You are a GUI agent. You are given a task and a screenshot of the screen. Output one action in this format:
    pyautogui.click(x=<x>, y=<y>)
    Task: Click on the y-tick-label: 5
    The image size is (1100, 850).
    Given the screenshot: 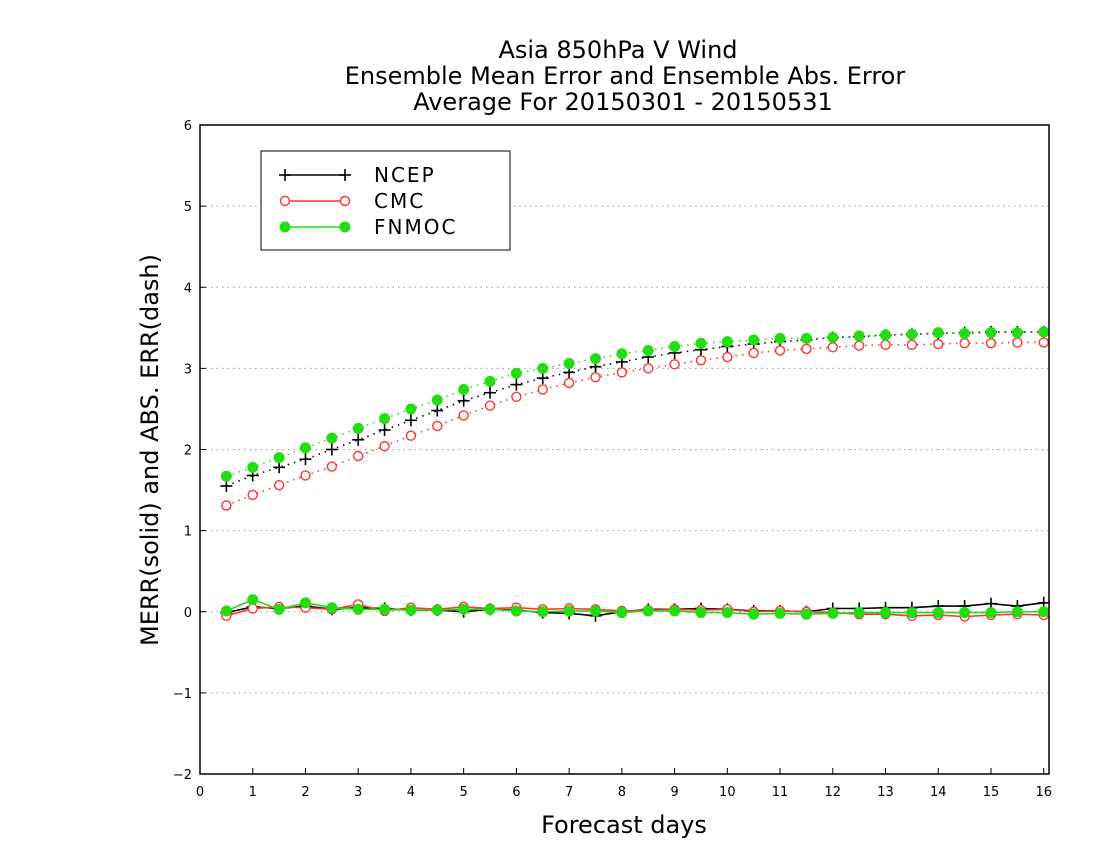 What is the action you would take?
    pyautogui.click(x=188, y=207)
    